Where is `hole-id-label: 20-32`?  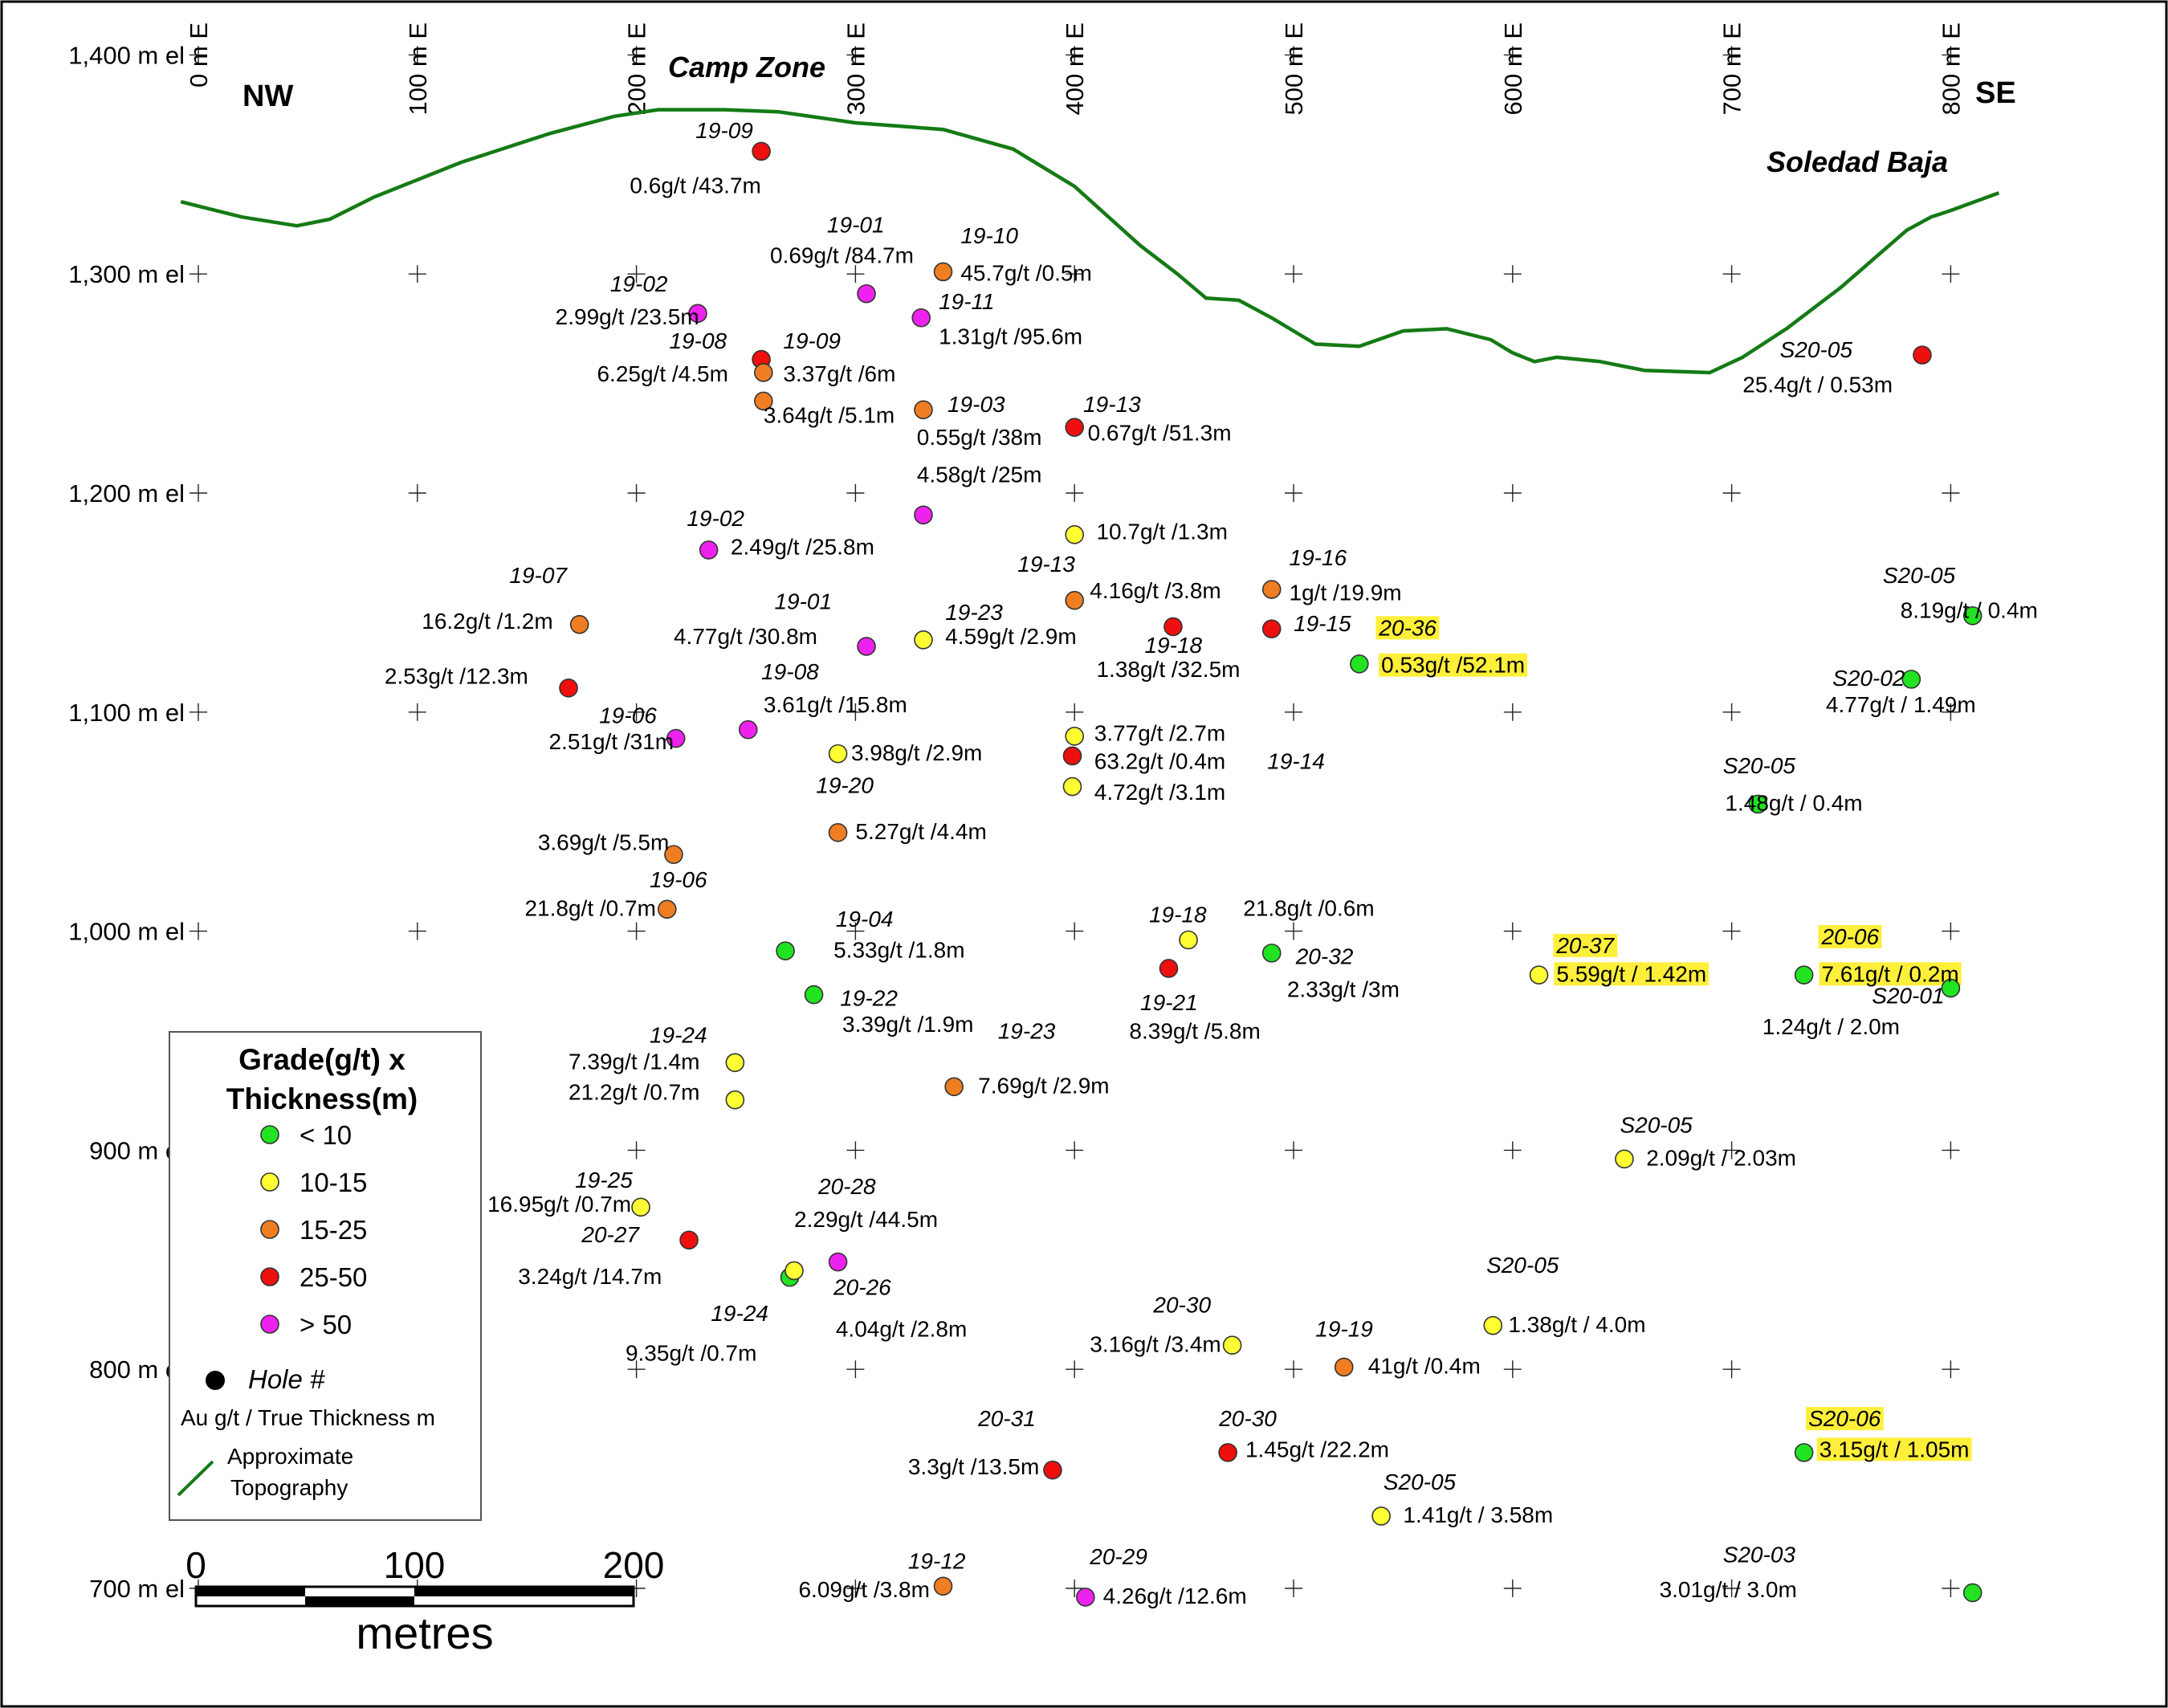
hole-id-label: 20-32 is located at coordinates (1324, 956).